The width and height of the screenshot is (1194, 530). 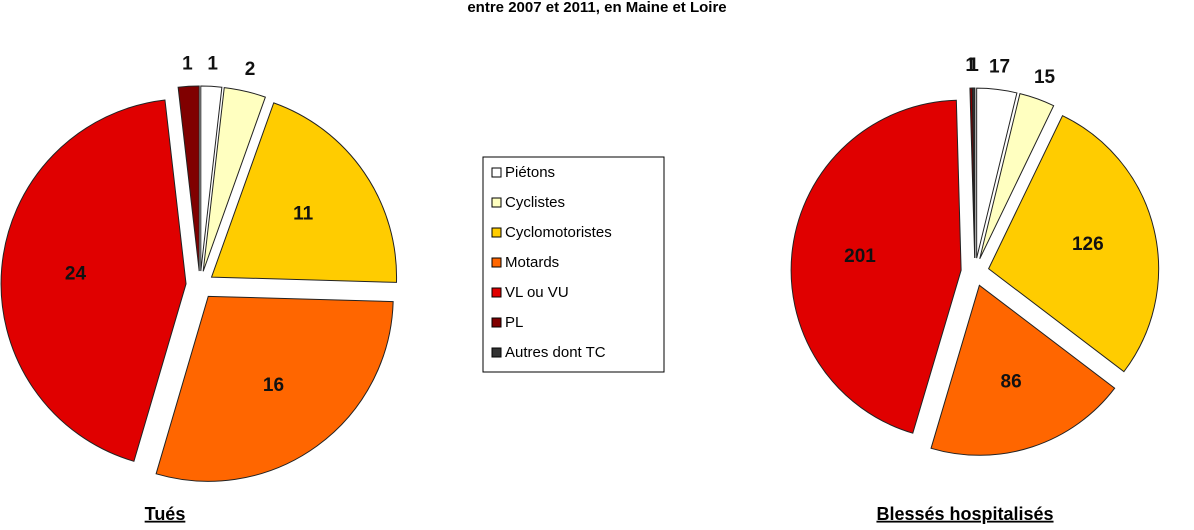 What do you see at coordinates (530, 172) in the screenshot?
I see `legend-label: Piétons` at bounding box center [530, 172].